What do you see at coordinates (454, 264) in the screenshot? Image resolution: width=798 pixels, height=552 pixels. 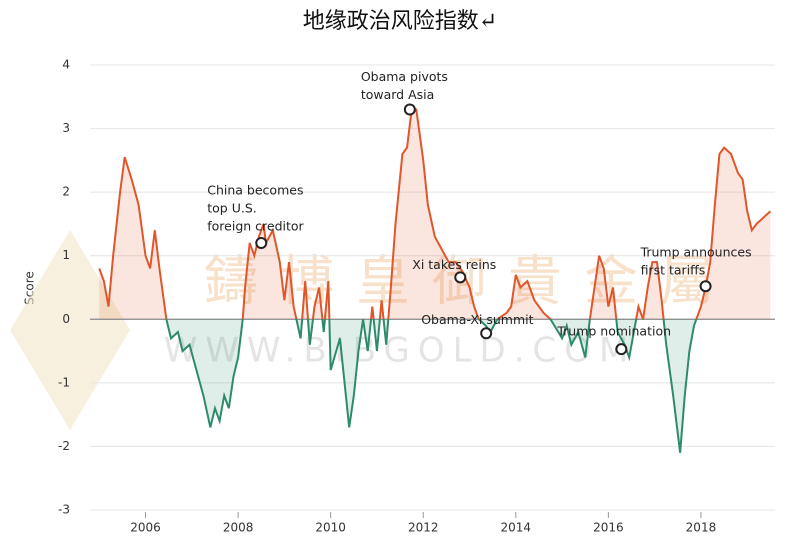 I see `annotation-text: Xi takes reins` at bounding box center [454, 264].